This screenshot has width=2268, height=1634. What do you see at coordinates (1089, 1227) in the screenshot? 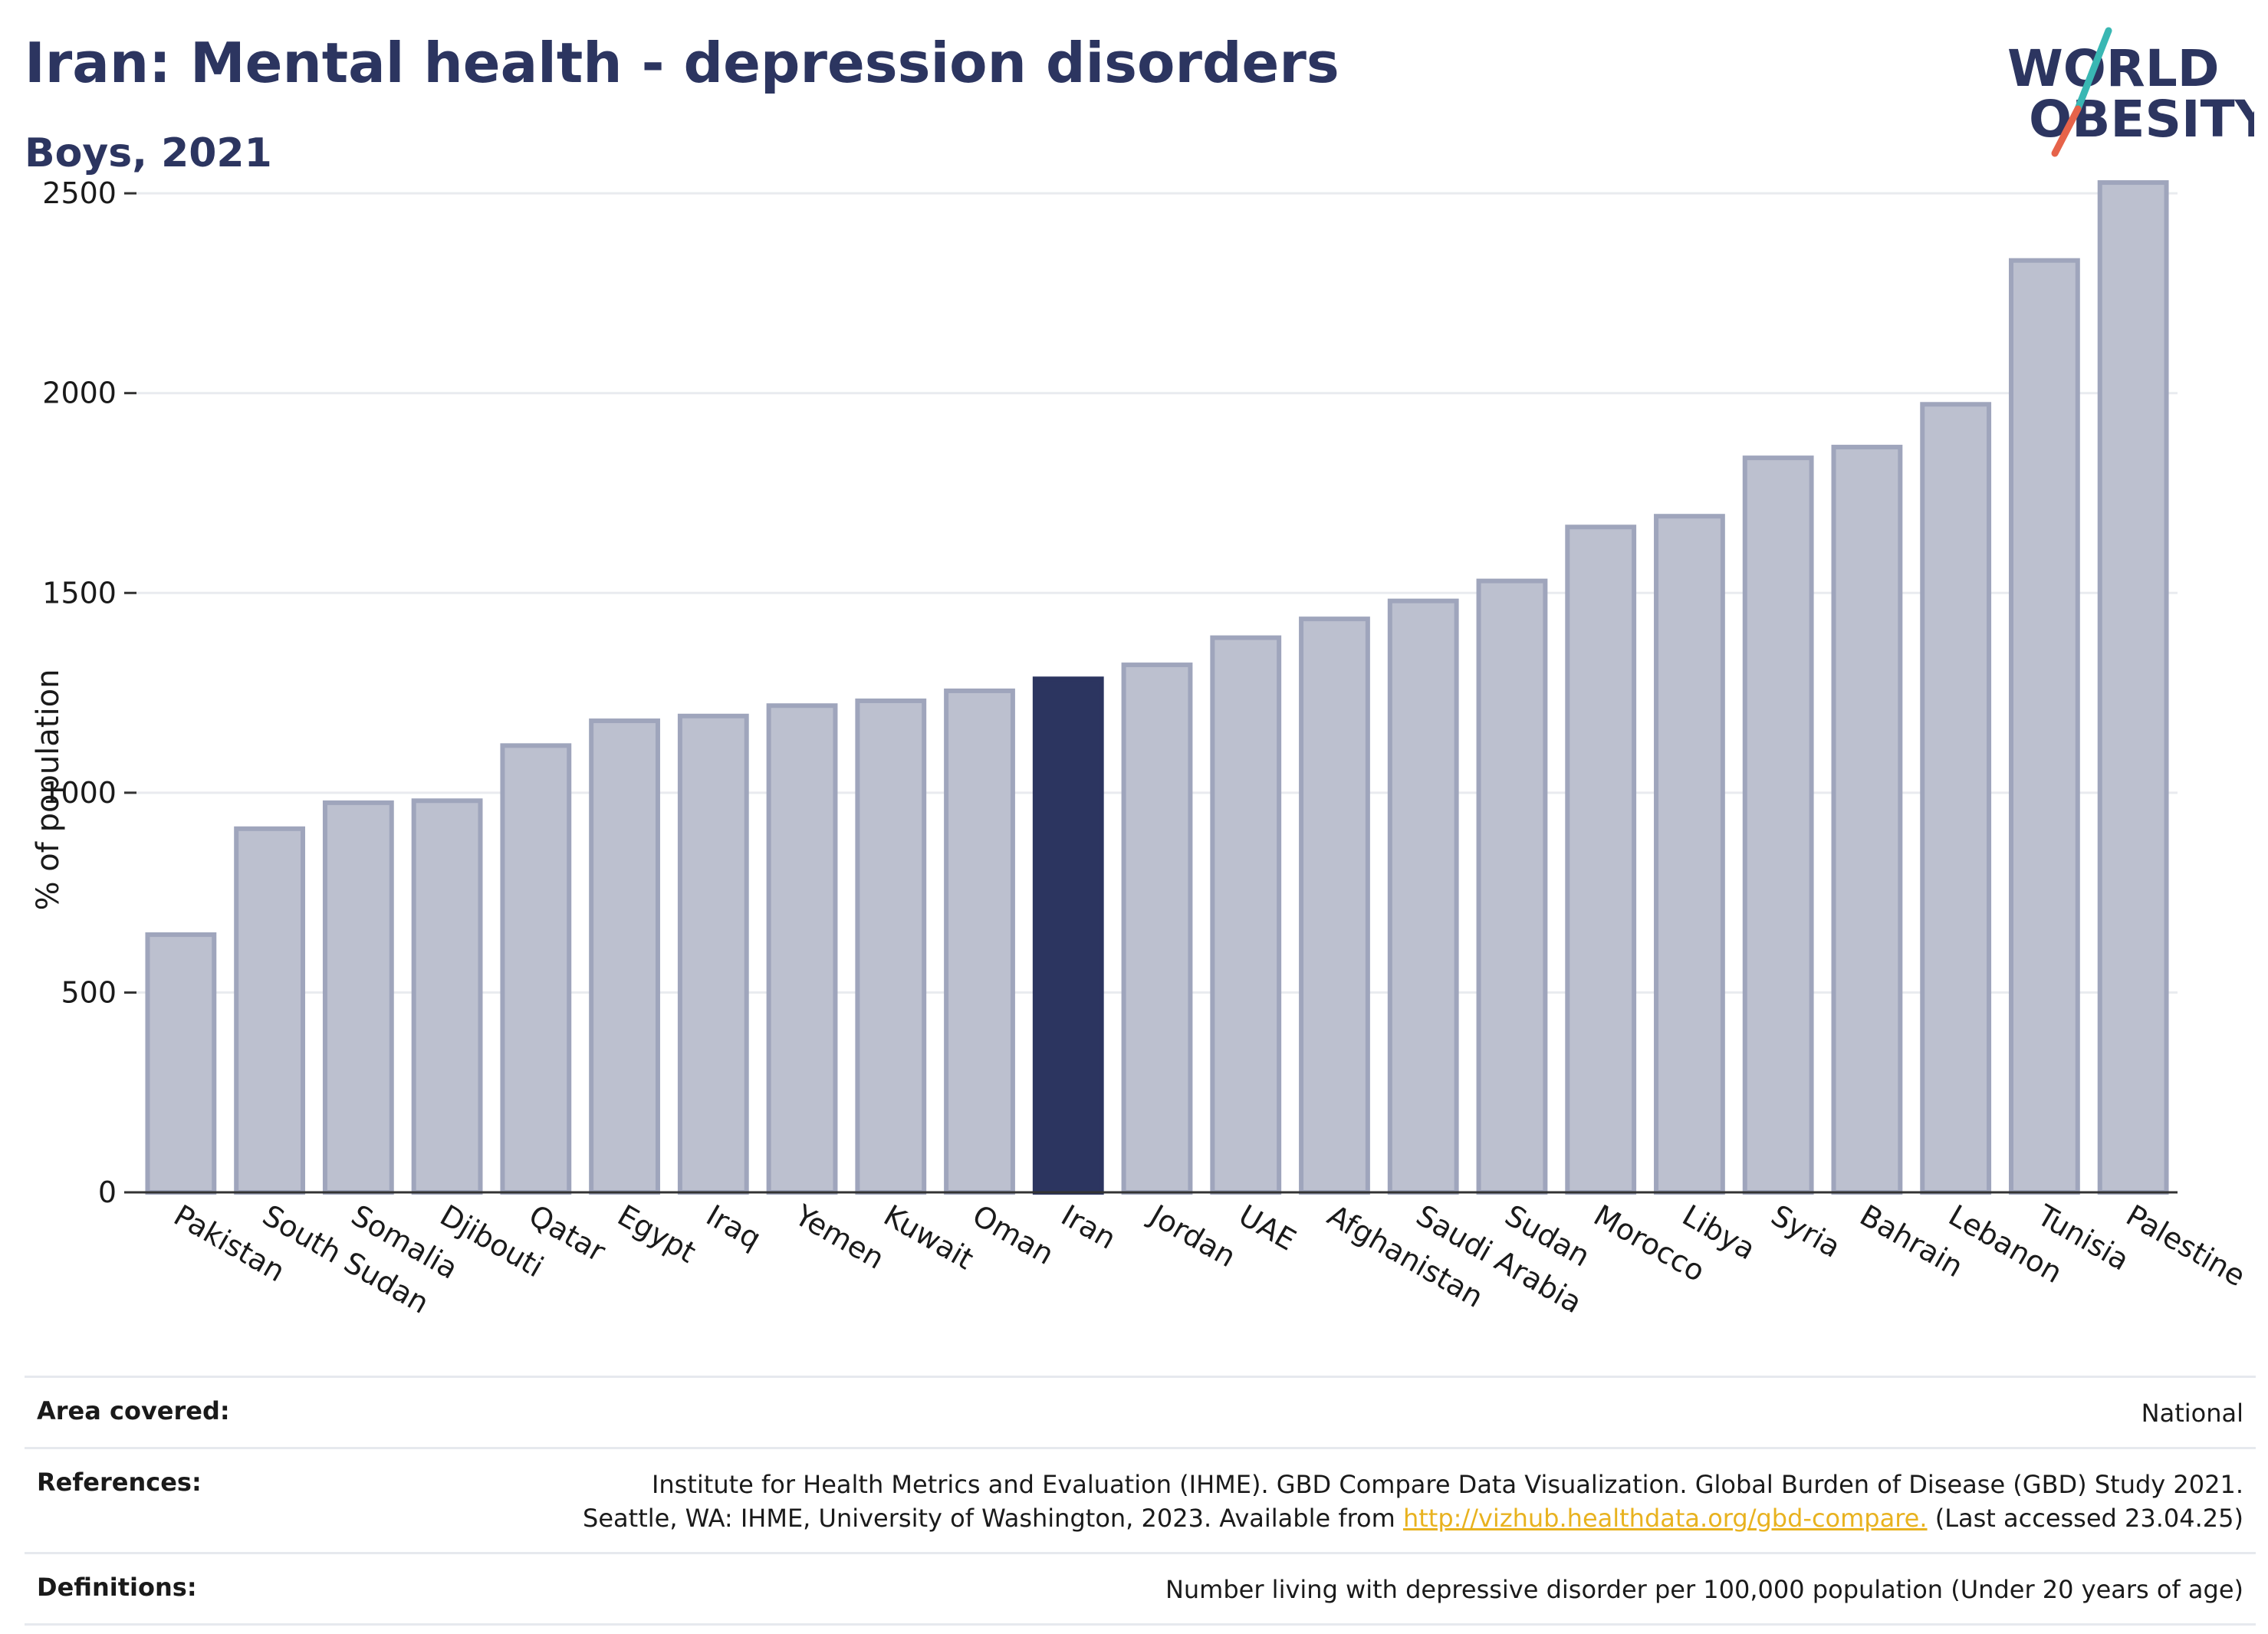
I see `x-tick-label: Iran` at bounding box center [1089, 1227].